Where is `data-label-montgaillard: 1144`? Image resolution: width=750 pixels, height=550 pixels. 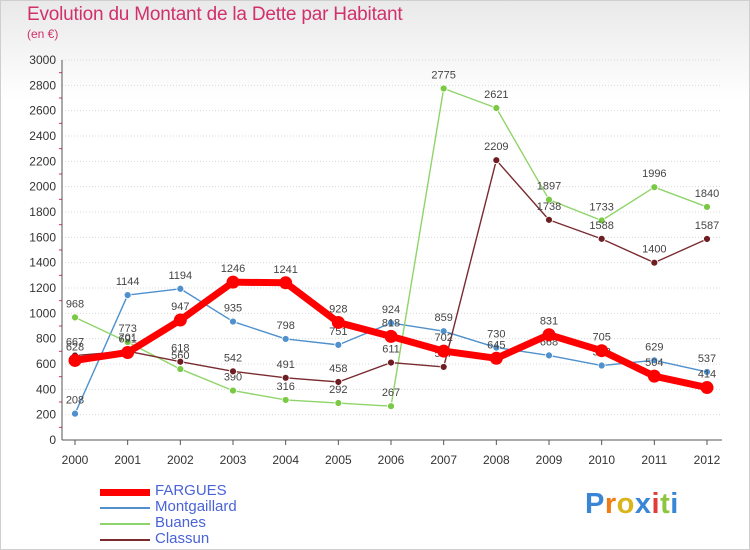 data-label-montgaillard: 1144 is located at coordinates (128, 282).